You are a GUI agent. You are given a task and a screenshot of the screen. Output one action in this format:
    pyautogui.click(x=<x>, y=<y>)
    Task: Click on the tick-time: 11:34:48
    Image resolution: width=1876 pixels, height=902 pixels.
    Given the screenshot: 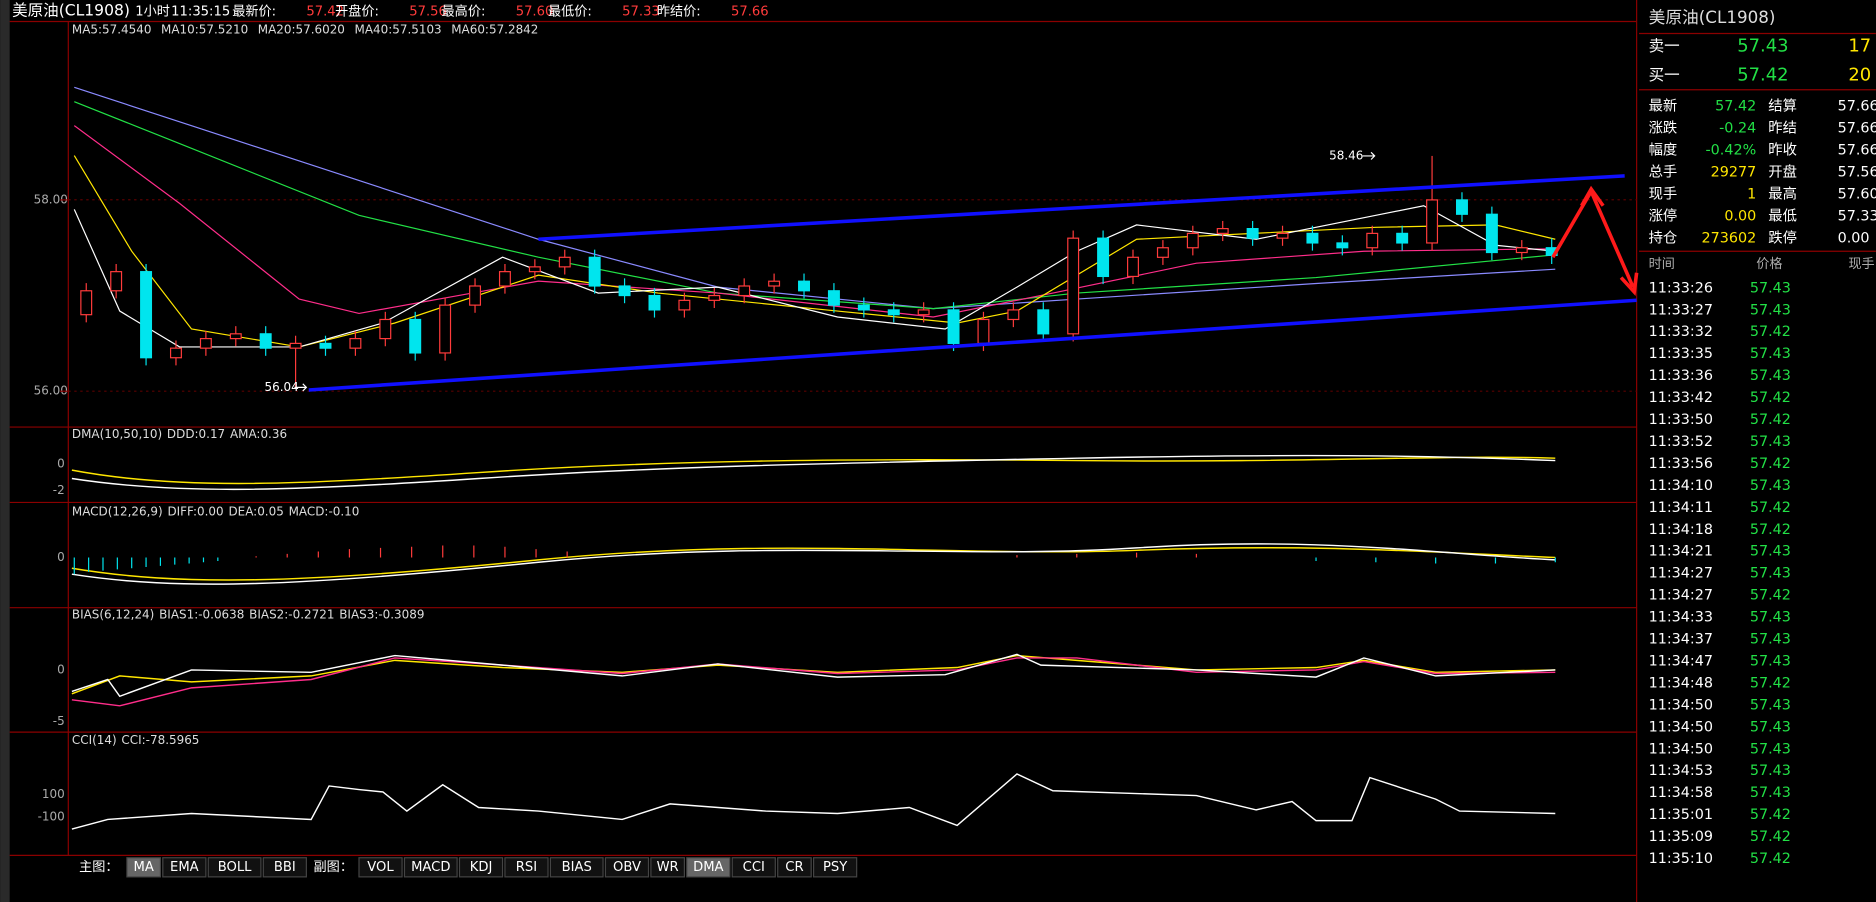 What is the action you would take?
    pyautogui.click(x=1681, y=683)
    